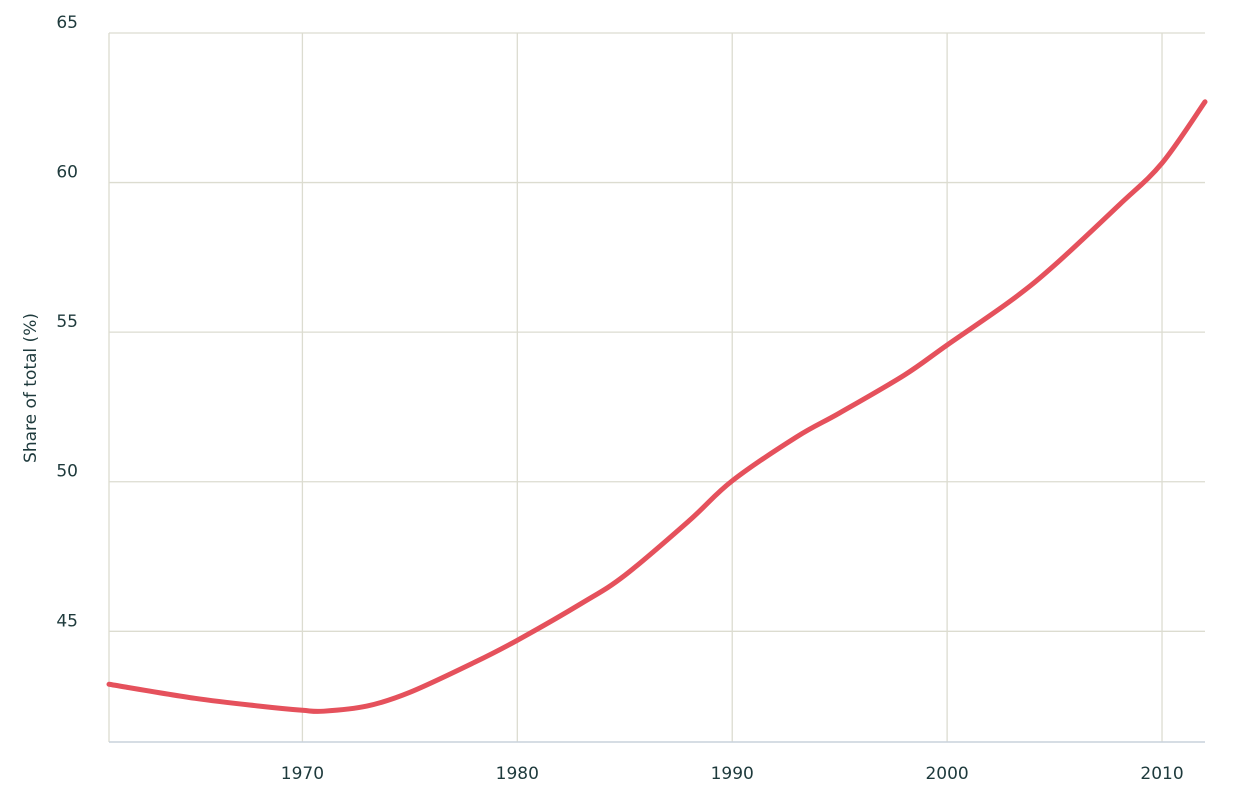  What do you see at coordinates (732, 774) in the screenshot?
I see `x-tick-label: 1990` at bounding box center [732, 774].